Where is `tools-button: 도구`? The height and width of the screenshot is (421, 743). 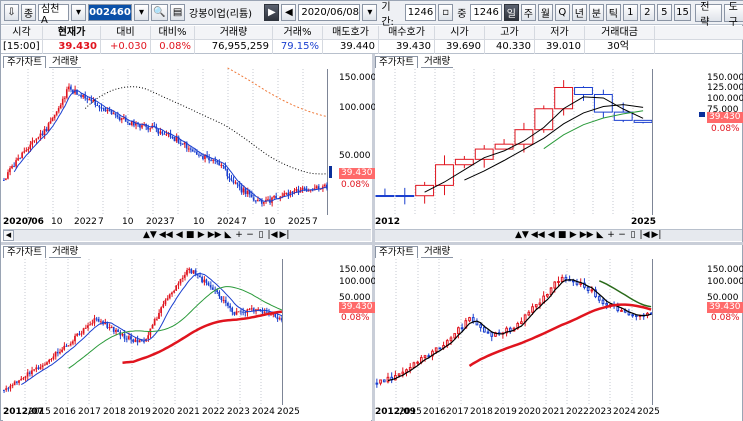
tools-button: 도구 is located at coordinates (733, 15).